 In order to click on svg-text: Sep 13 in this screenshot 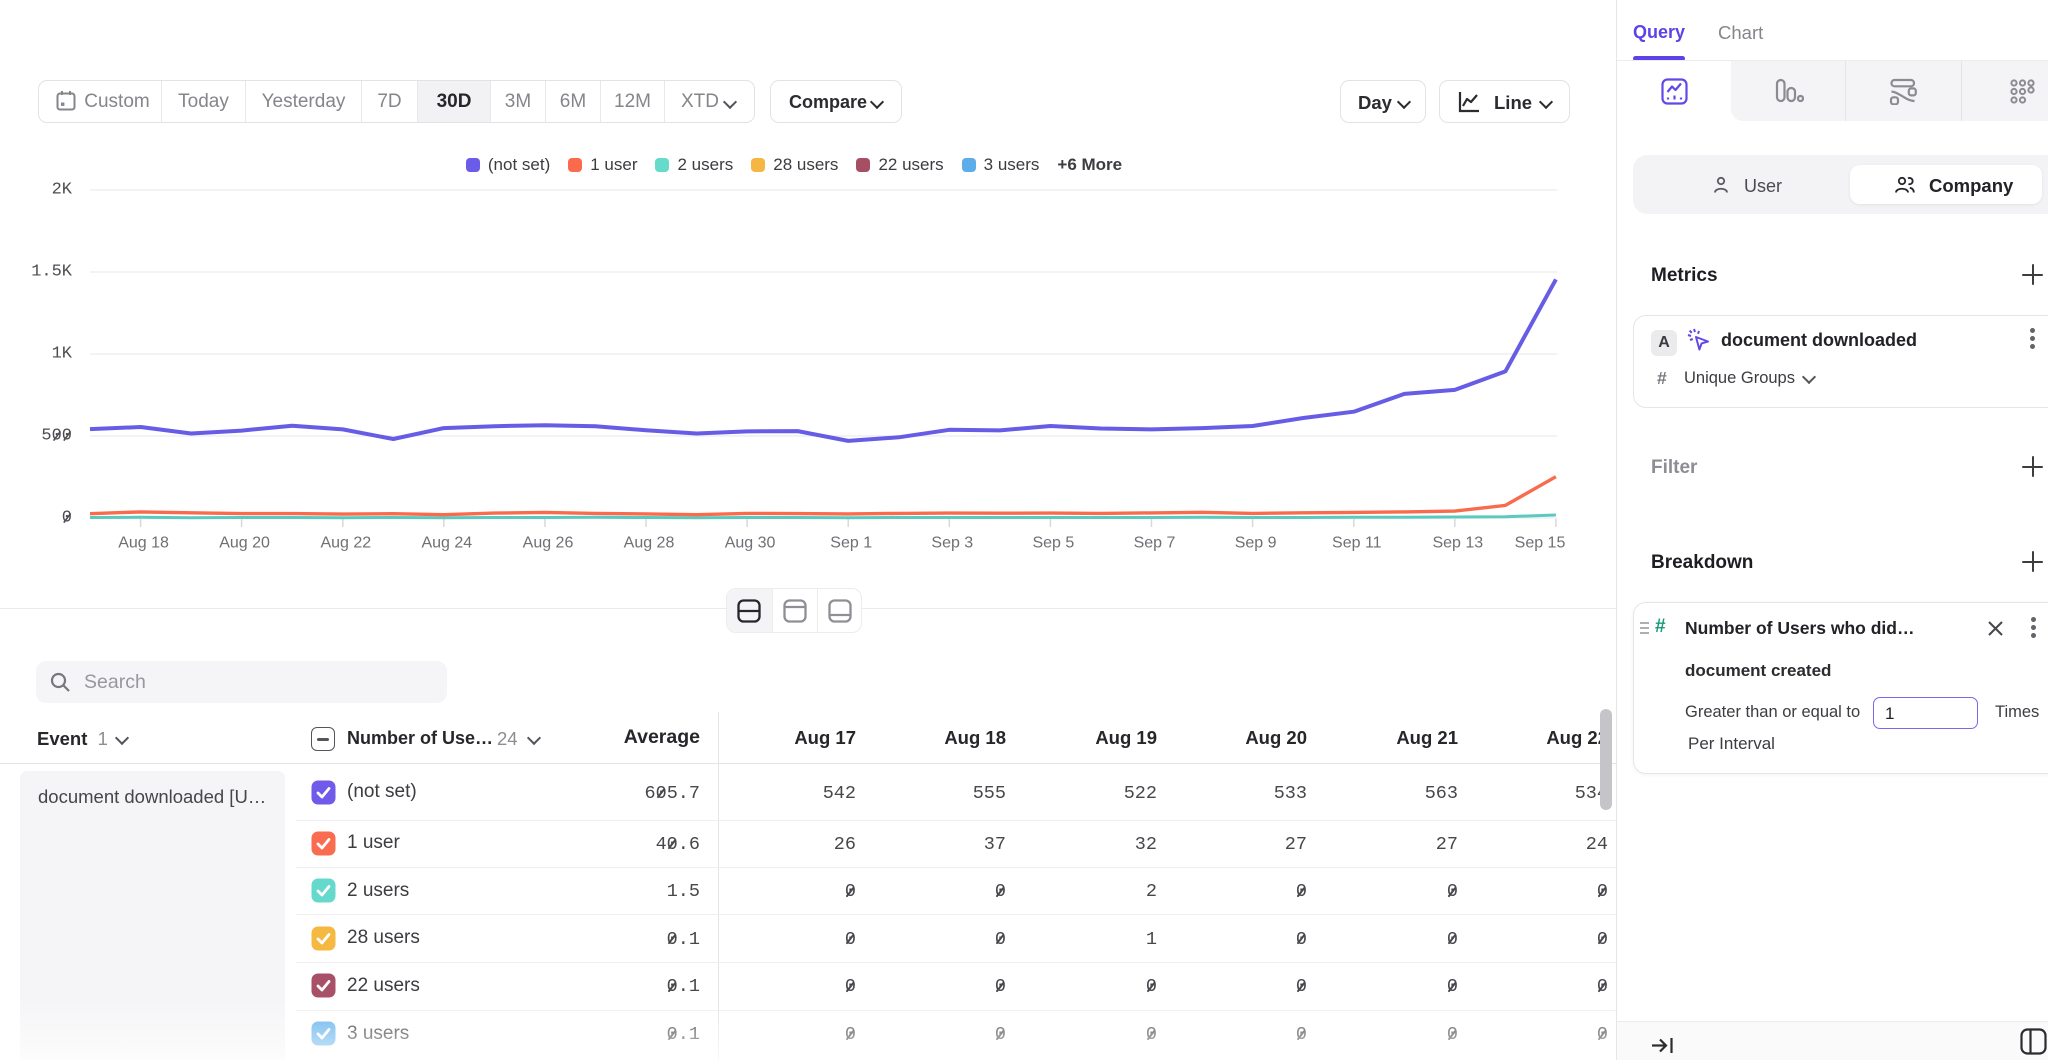, I will do `click(1457, 542)`.